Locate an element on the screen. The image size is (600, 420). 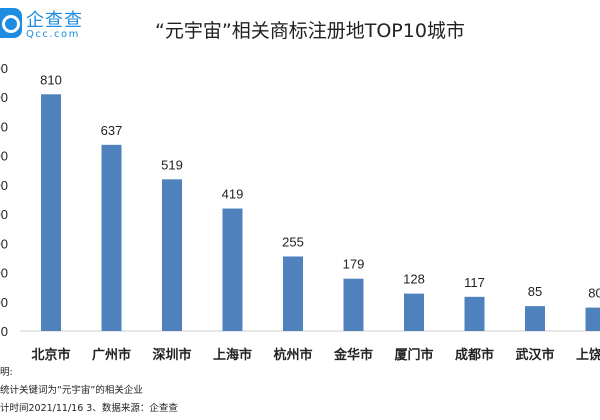
data-label: 85 is located at coordinates (535, 291).